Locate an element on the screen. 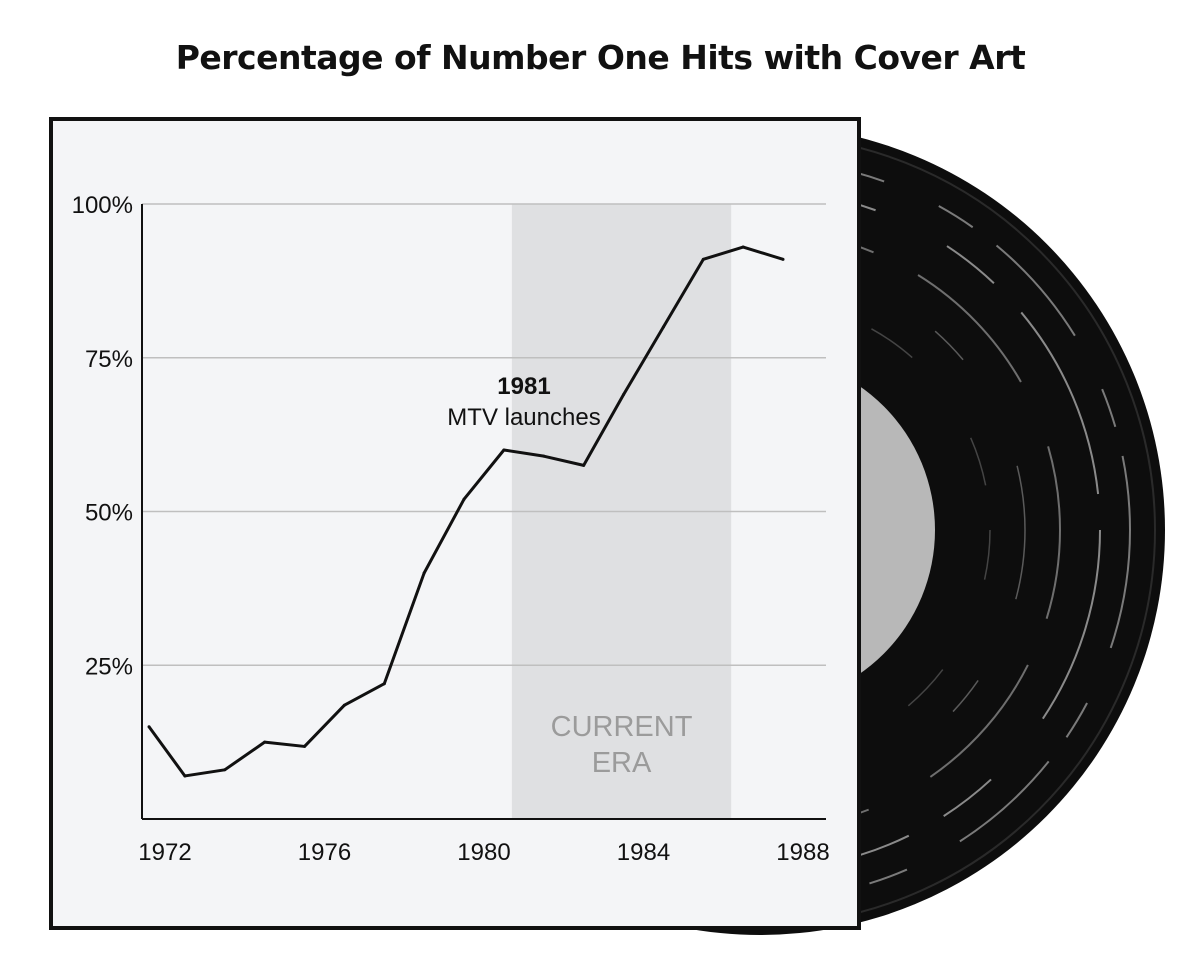  y-tick-label: 50% is located at coordinates (109, 513).